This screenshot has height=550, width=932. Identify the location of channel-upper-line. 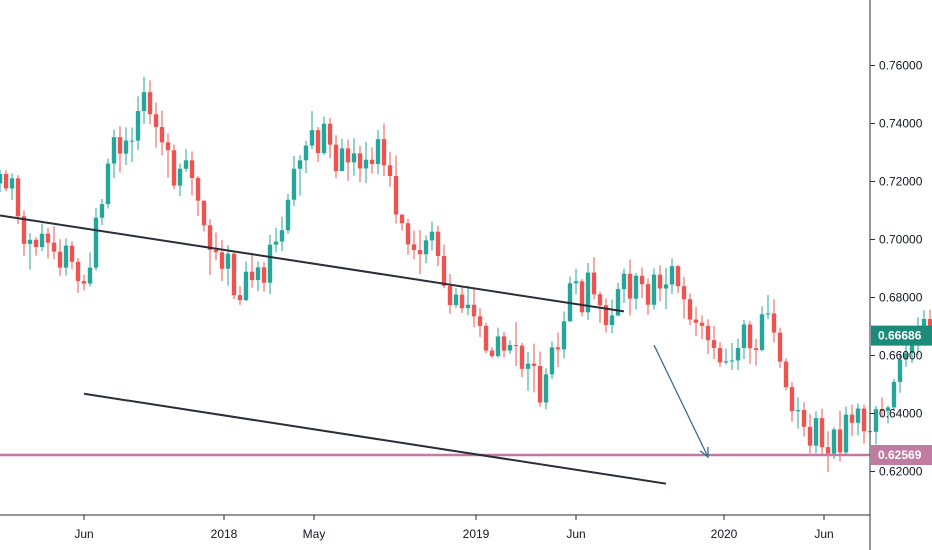
(312, 263).